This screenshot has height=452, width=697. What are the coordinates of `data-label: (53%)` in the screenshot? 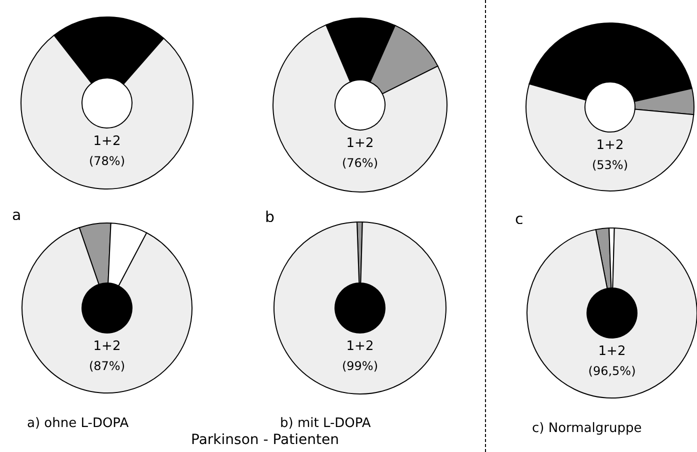 It's located at (610, 165).